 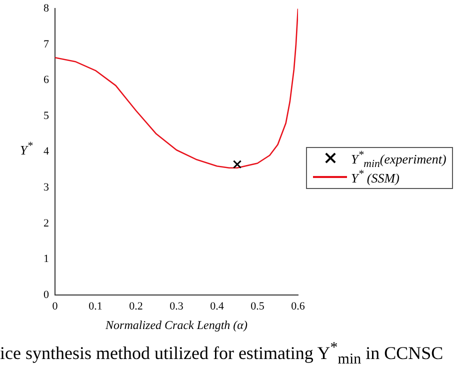 I want to click on x-tick-label: 0.5, so click(x=257, y=306).